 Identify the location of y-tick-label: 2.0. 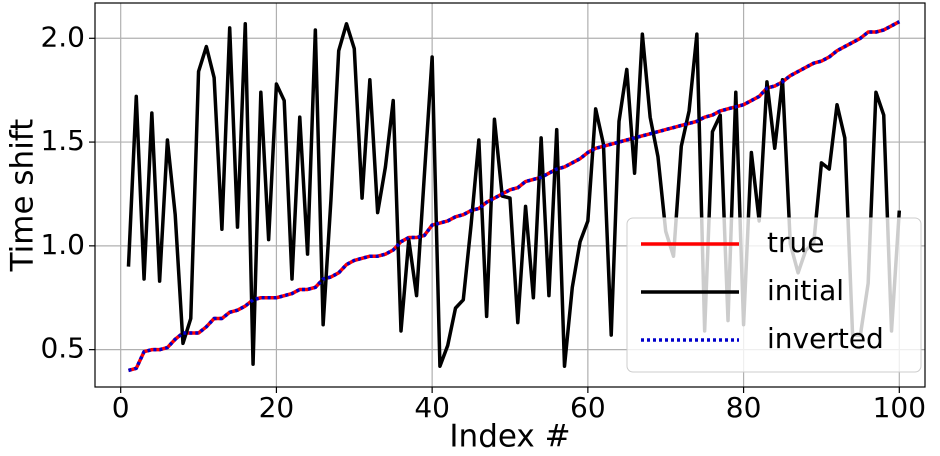
(62, 36).